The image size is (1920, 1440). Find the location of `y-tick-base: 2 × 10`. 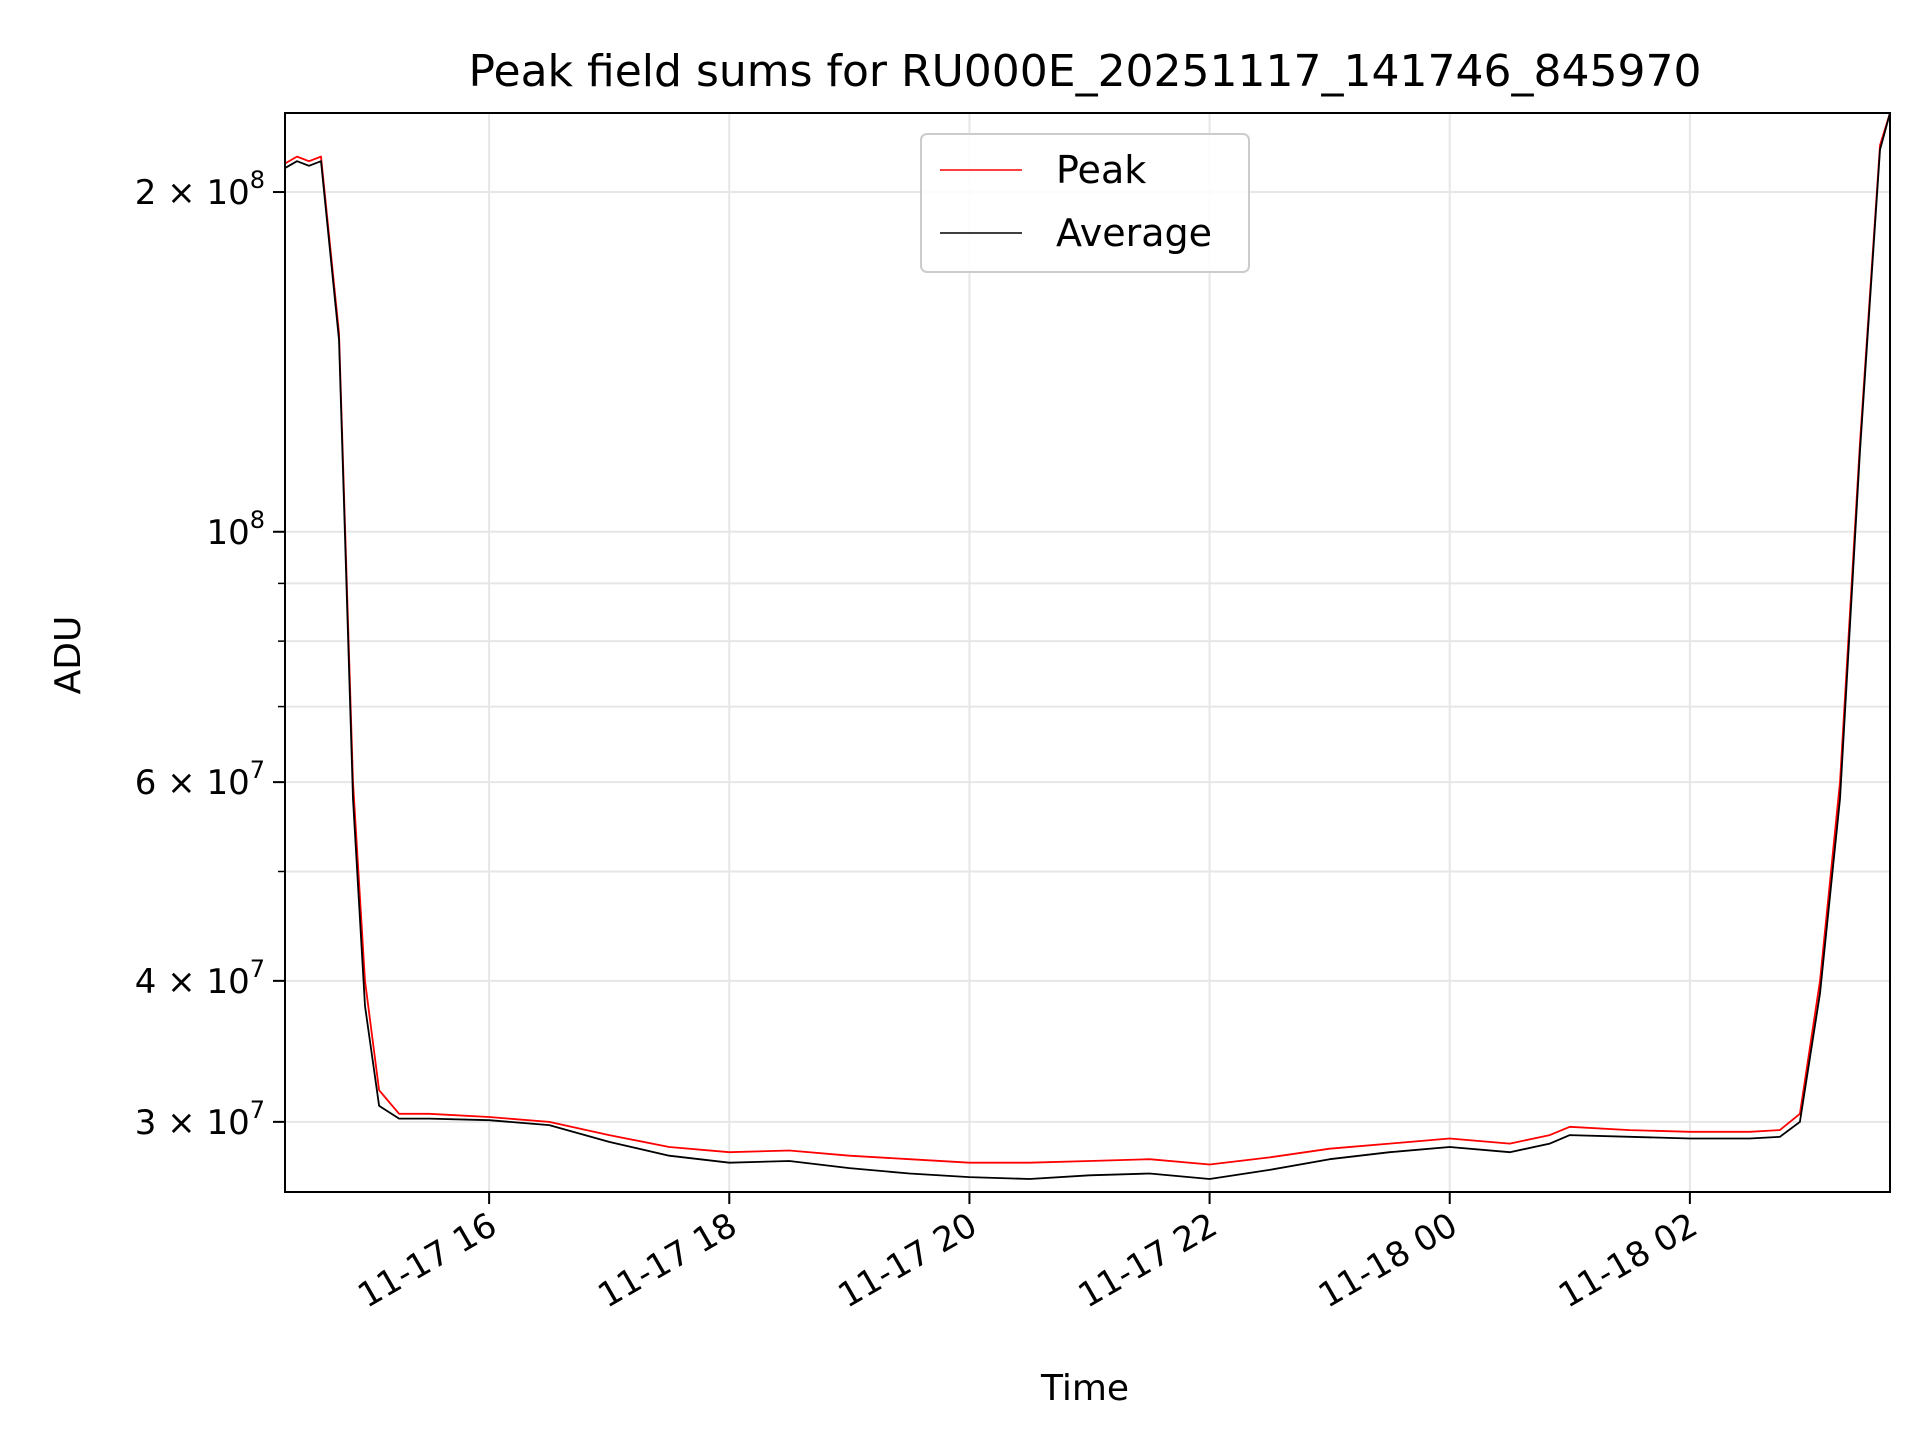

y-tick-base: 2 × 10 is located at coordinates (192, 193).